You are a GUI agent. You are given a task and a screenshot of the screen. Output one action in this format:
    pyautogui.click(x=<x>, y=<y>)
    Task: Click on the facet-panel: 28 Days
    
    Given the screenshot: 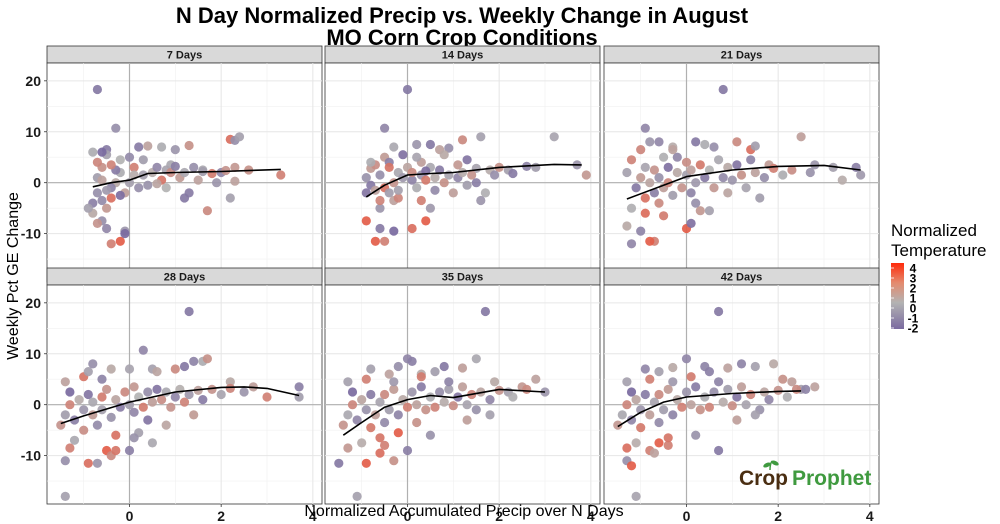 What is the action you would take?
    pyautogui.click(x=184, y=386)
    